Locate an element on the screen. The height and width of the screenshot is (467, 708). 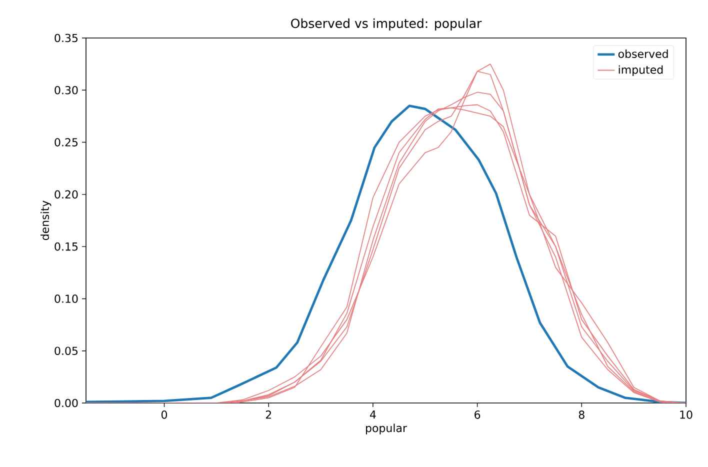
x-tick-label: 4 is located at coordinates (373, 414).